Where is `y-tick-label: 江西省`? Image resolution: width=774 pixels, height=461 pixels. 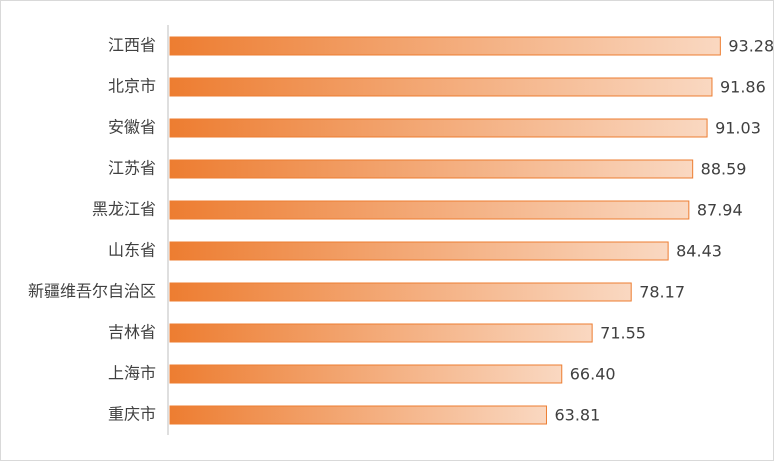
y-tick-label: 江西省 is located at coordinates (132, 45).